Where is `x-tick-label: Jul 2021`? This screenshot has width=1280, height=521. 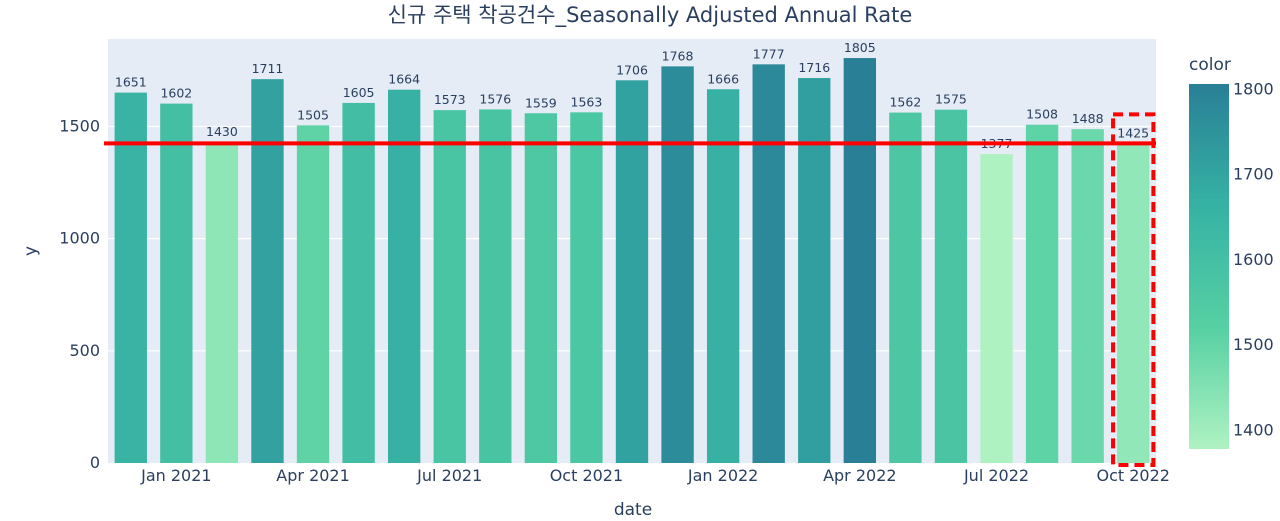
x-tick-label: Jul 2021 is located at coordinates (449, 475).